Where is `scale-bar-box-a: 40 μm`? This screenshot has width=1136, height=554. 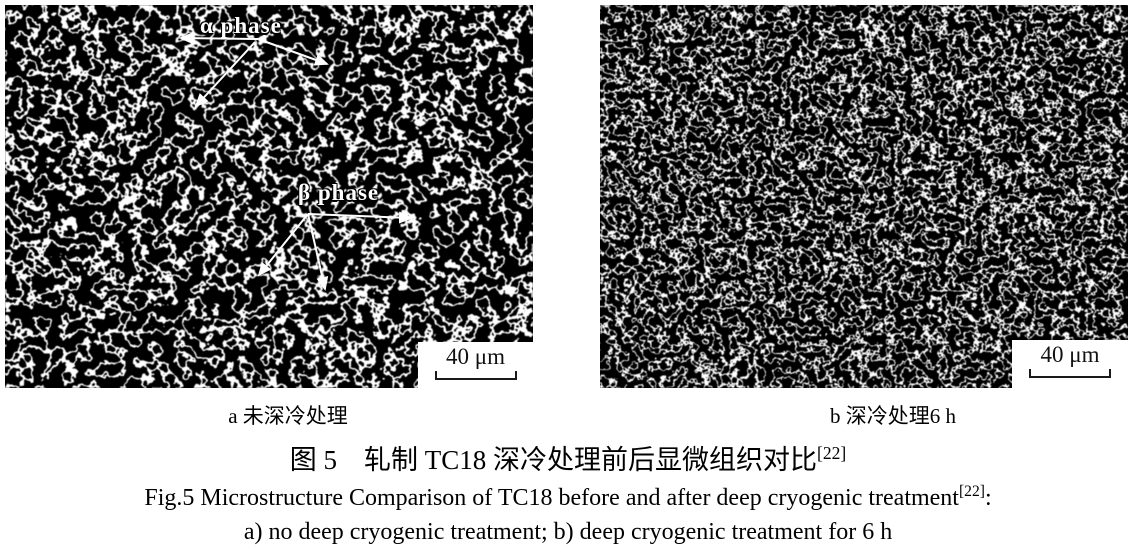
scale-bar-box-a: 40 μm is located at coordinates (475, 365).